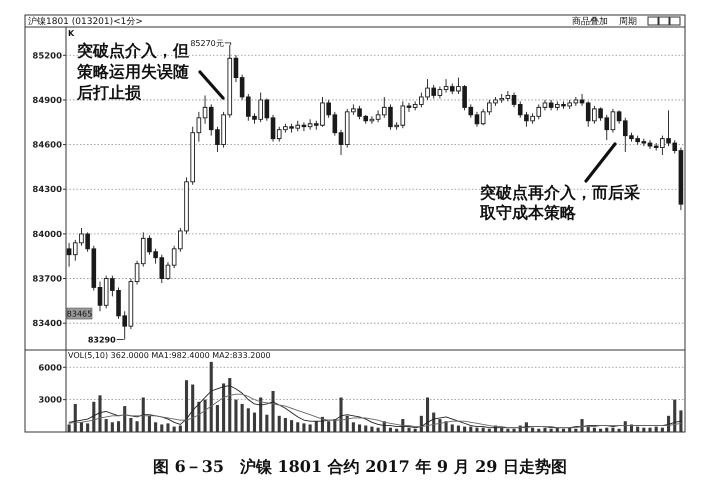 This screenshot has height=495, width=719. Describe the element at coordinates (50, 368) in the screenshot. I see `y-tick-label: 6000` at that location.